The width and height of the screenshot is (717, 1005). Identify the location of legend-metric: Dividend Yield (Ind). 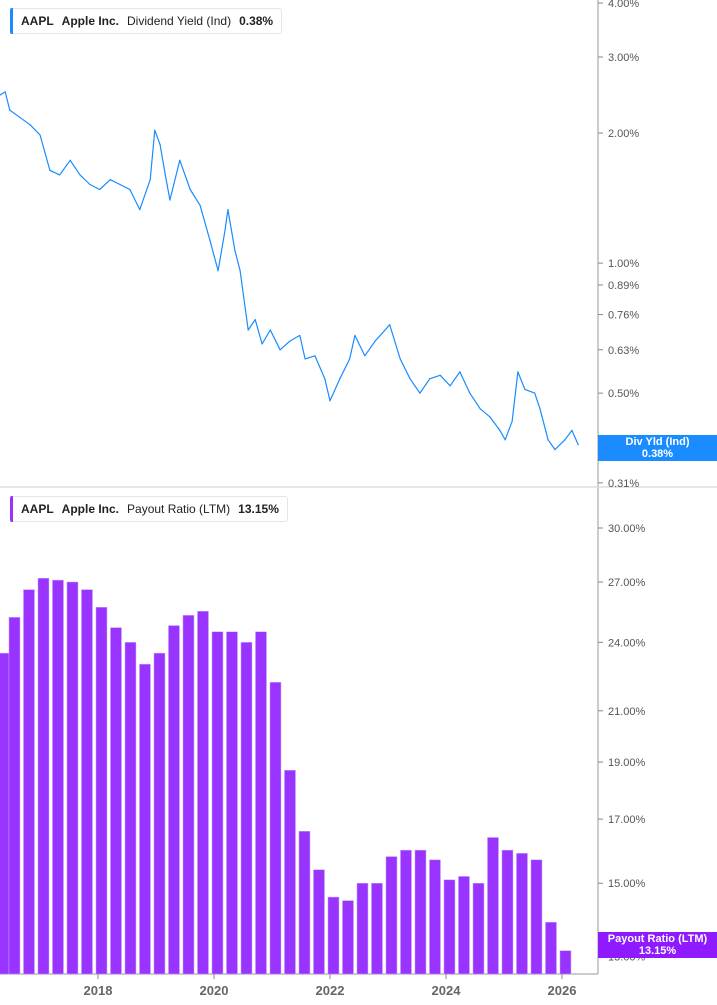
(179, 21).